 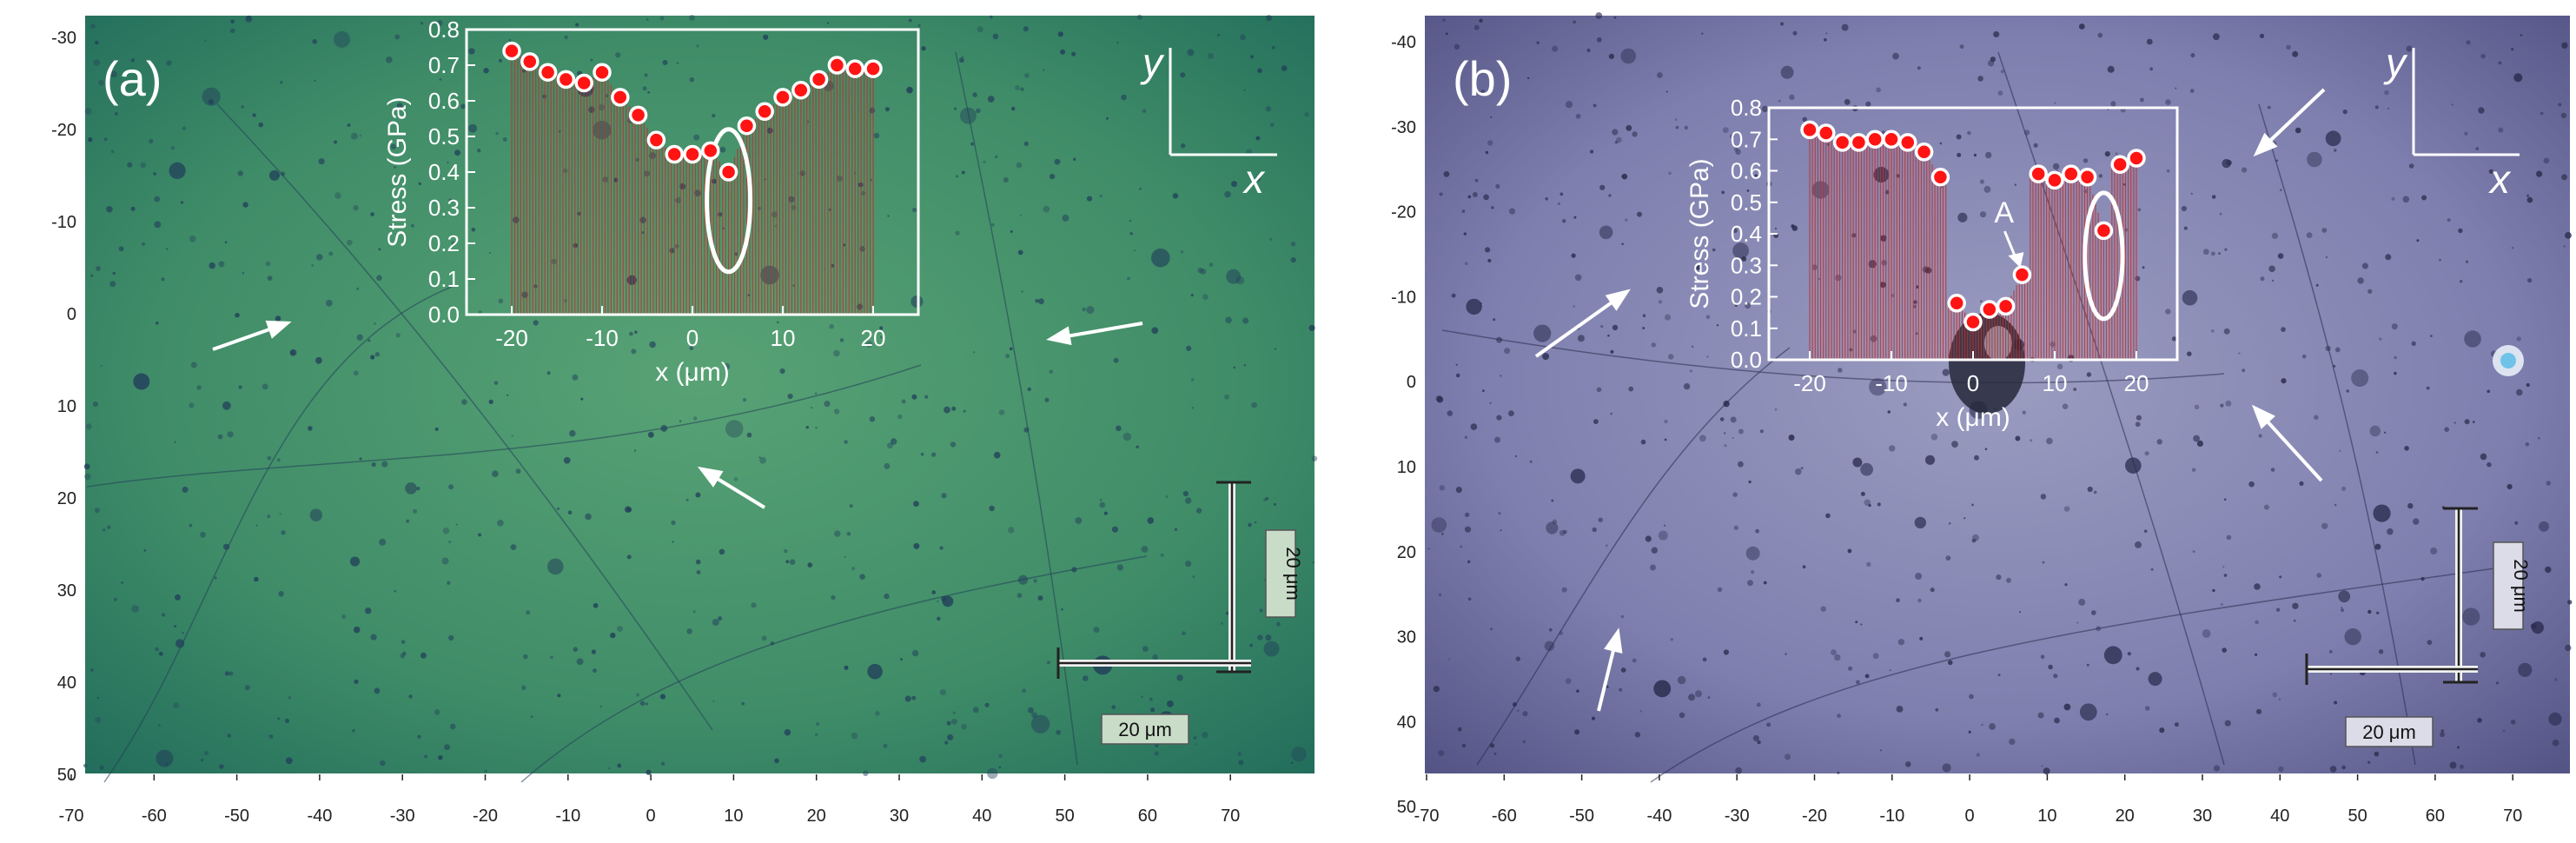 What do you see at coordinates (2136, 383) in the screenshot?
I see `inset-x-tick-label: 20` at bounding box center [2136, 383].